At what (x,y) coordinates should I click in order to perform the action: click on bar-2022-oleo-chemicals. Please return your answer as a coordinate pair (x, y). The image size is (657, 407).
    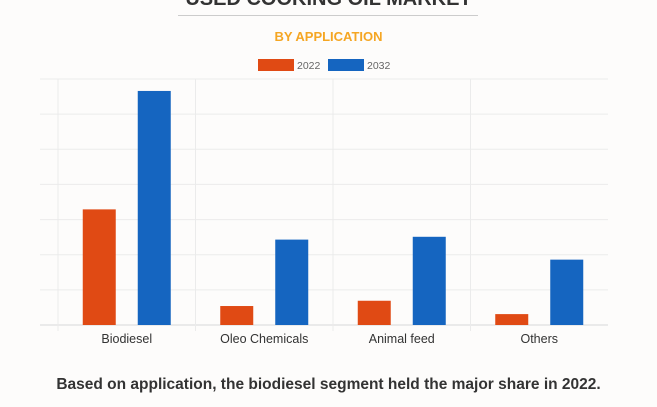
    Looking at the image, I should click on (237, 315).